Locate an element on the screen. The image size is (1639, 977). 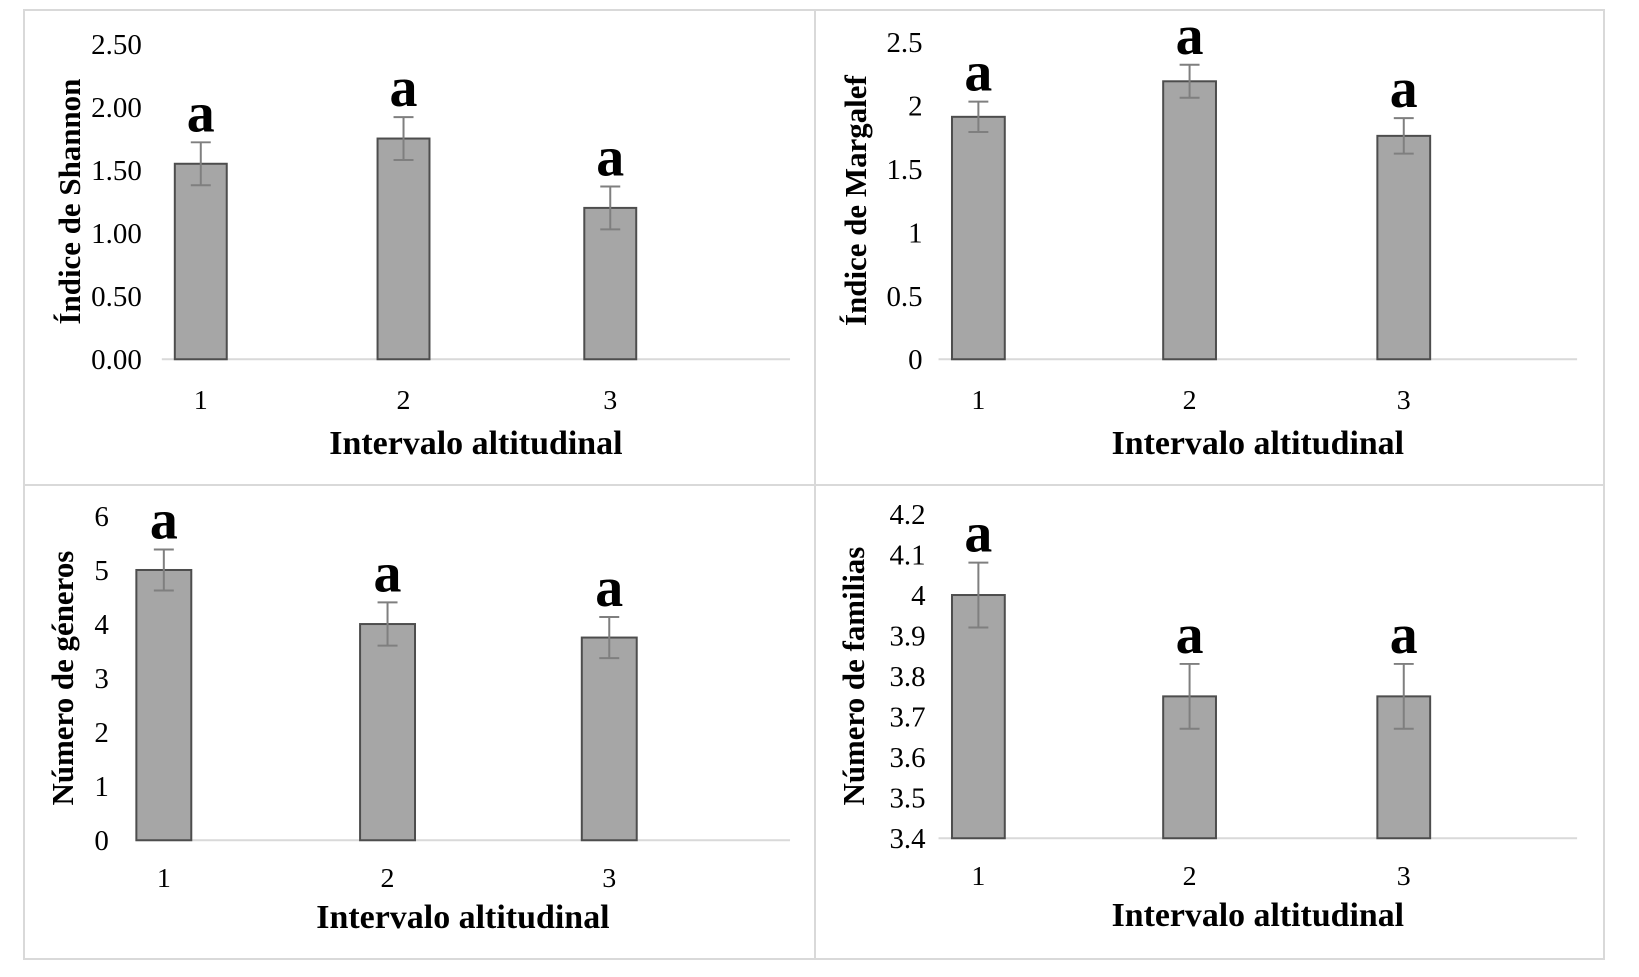
y-axis-tick-label: 0.5 is located at coordinates (904, 297).